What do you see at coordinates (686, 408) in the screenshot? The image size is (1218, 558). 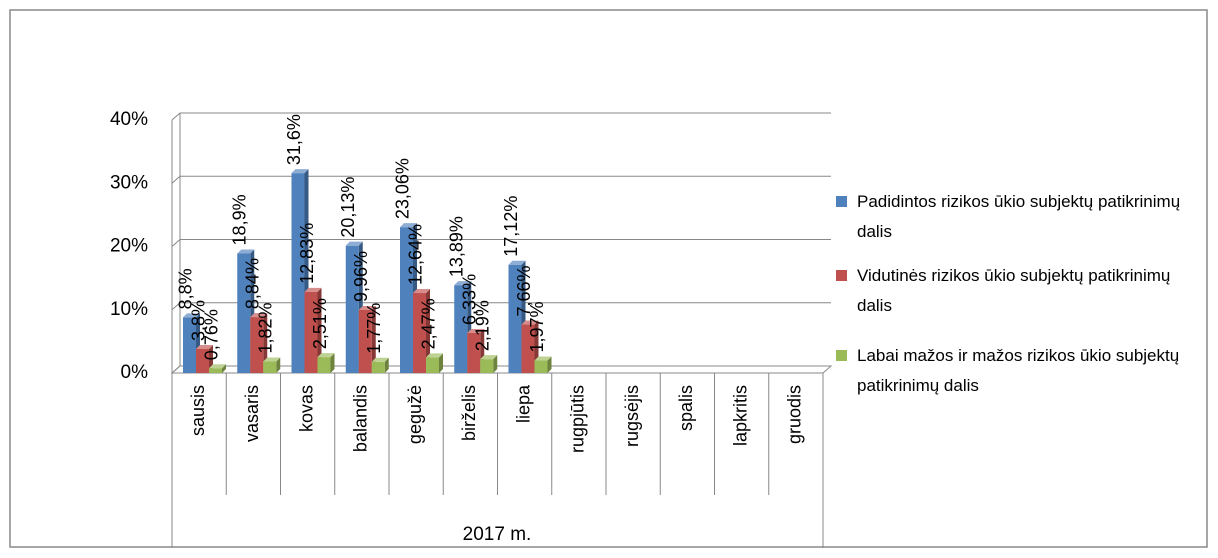 I see `x-tick-label: spalis` at bounding box center [686, 408].